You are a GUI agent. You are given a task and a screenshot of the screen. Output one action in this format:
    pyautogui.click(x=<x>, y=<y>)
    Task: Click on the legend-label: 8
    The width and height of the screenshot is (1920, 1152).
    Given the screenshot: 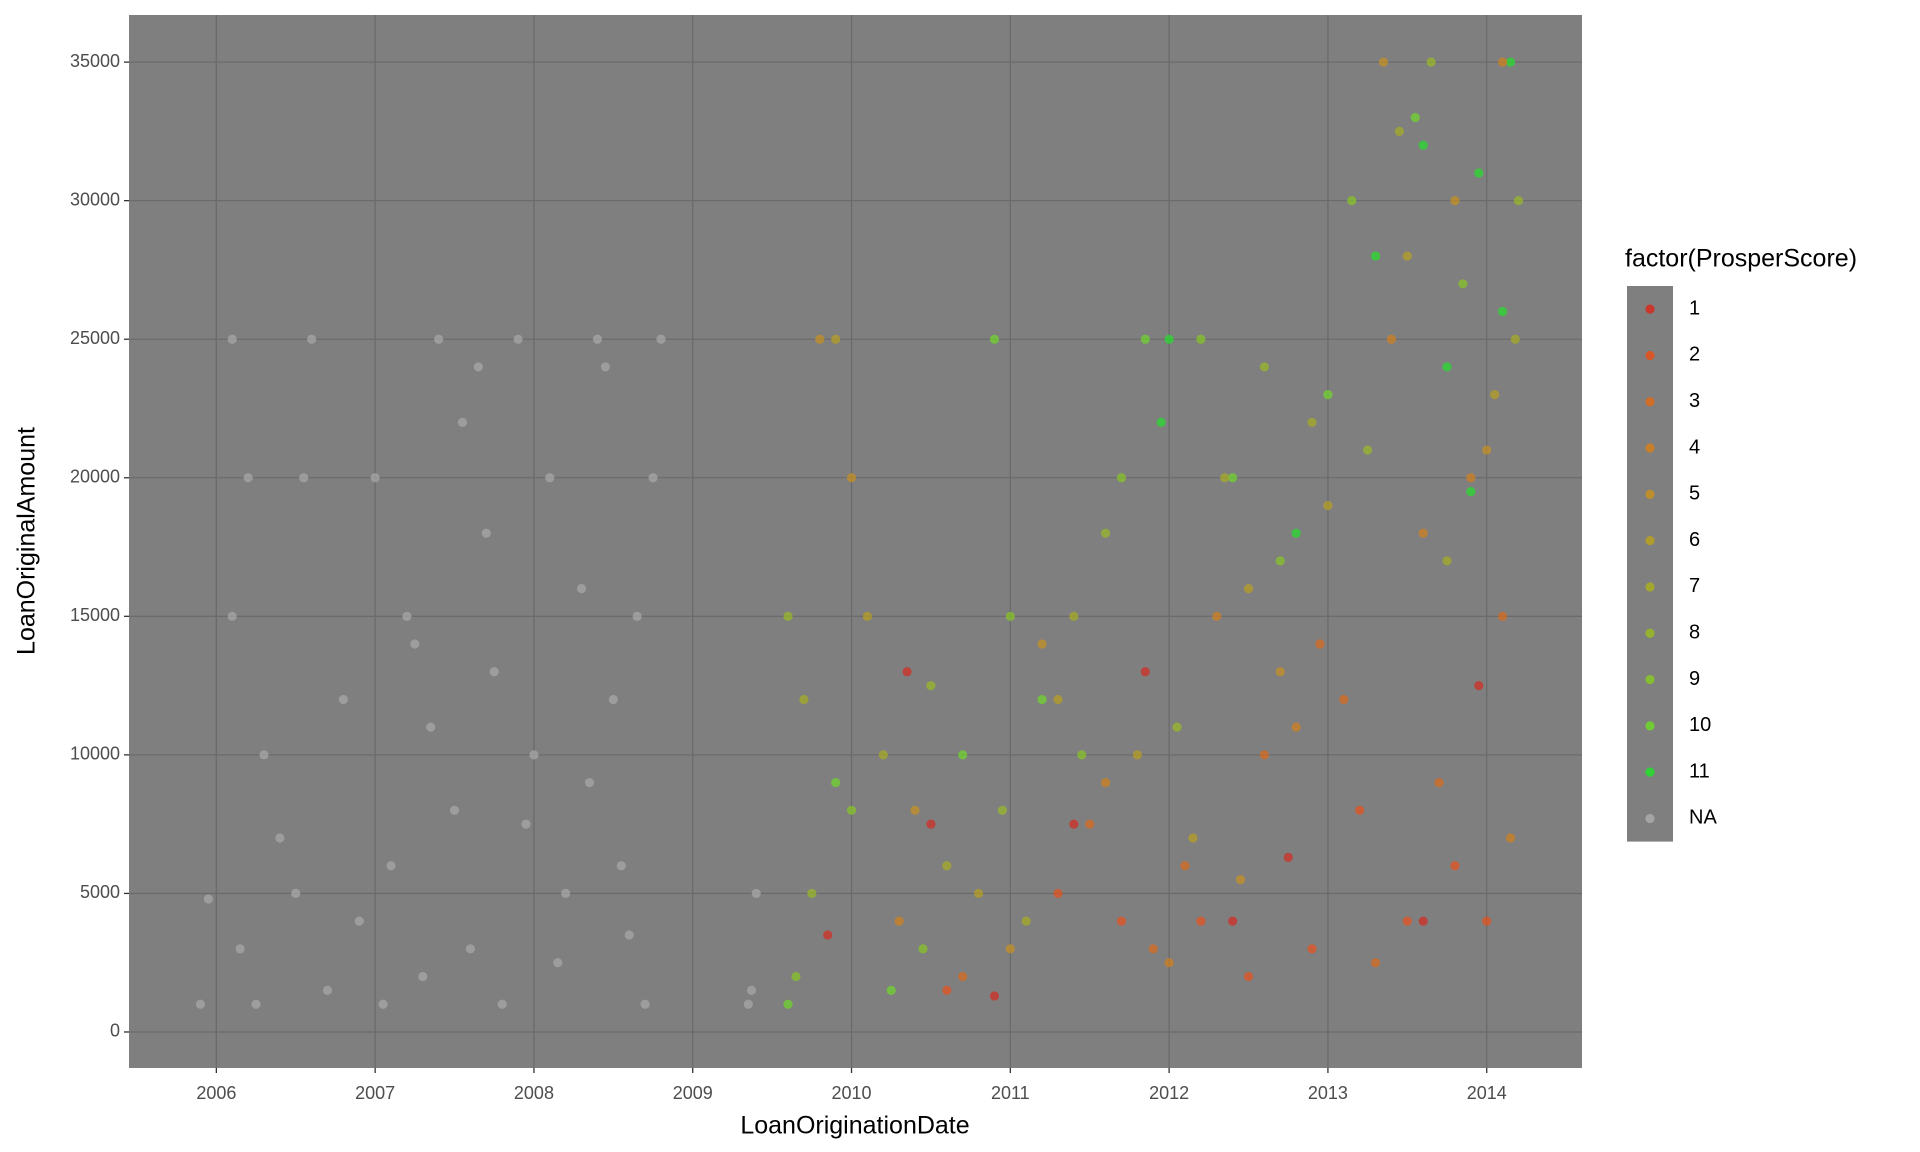 What is the action you would take?
    pyautogui.click(x=1694, y=633)
    